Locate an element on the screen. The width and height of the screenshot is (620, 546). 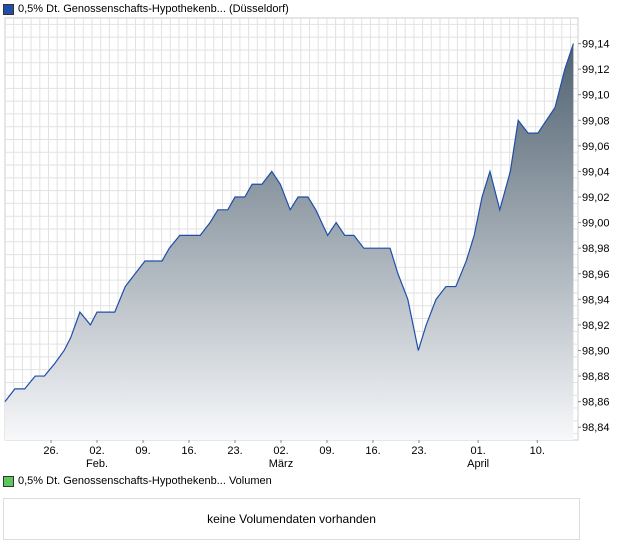
y-tick-label: 98,90 is located at coordinates (596, 351).